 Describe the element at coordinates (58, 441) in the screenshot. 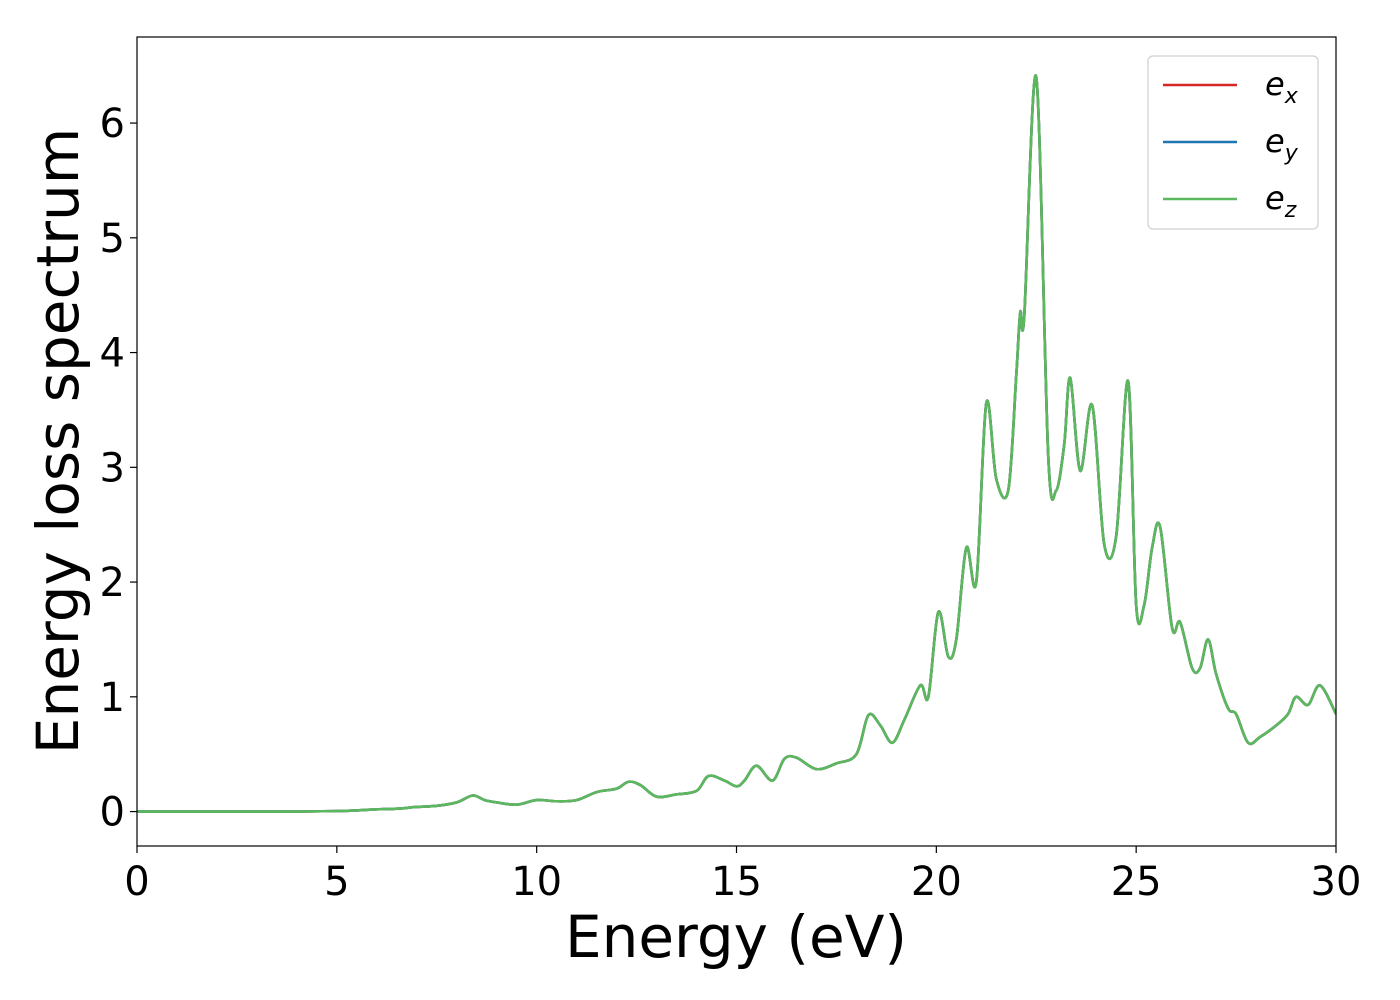

I see `y-axis-label: Energy loss spectrum` at that location.